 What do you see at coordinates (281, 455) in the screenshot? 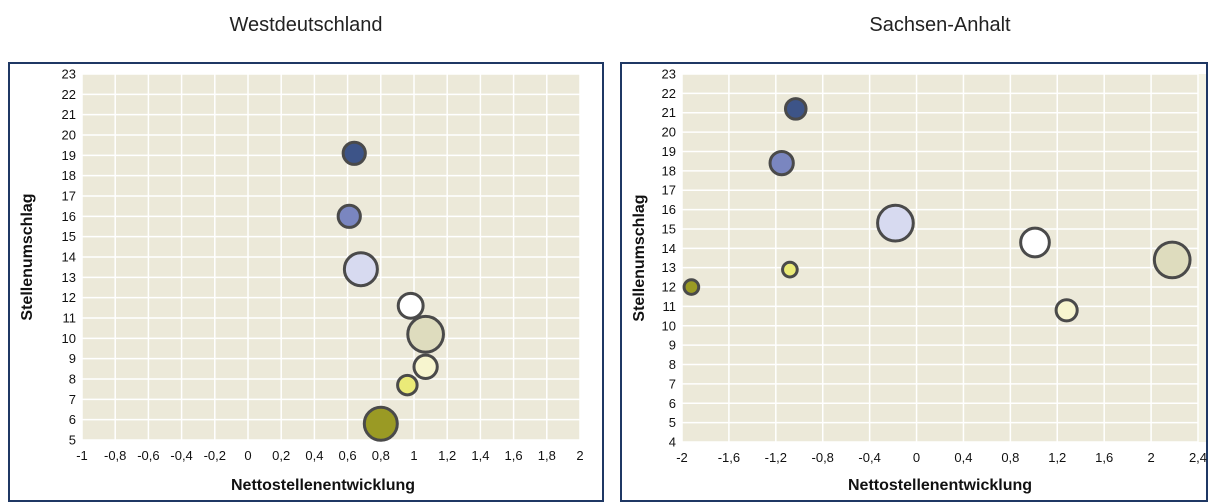
I see `x-tick-label: 0,2` at bounding box center [281, 455].